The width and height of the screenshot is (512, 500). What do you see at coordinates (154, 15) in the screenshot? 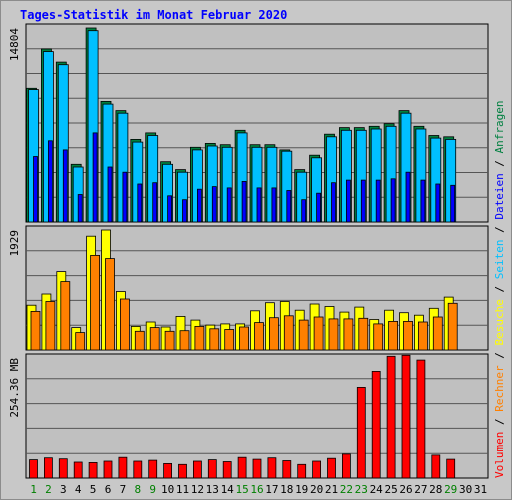
I see `chart-title: Tages-Statistik im Monat Februar 2020` at bounding box center [154, 15].